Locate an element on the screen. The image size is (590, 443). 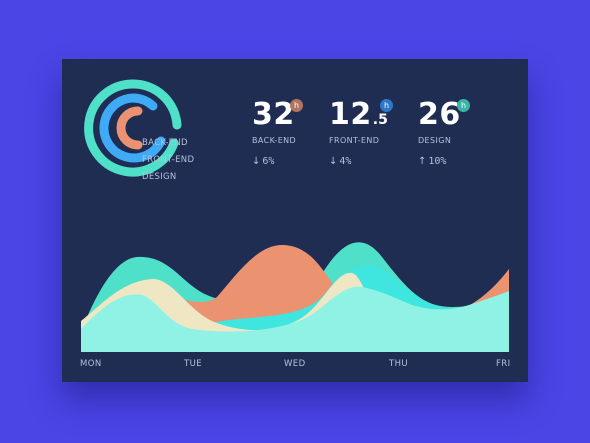
ring-frontend is located at coordinates (132, 128).